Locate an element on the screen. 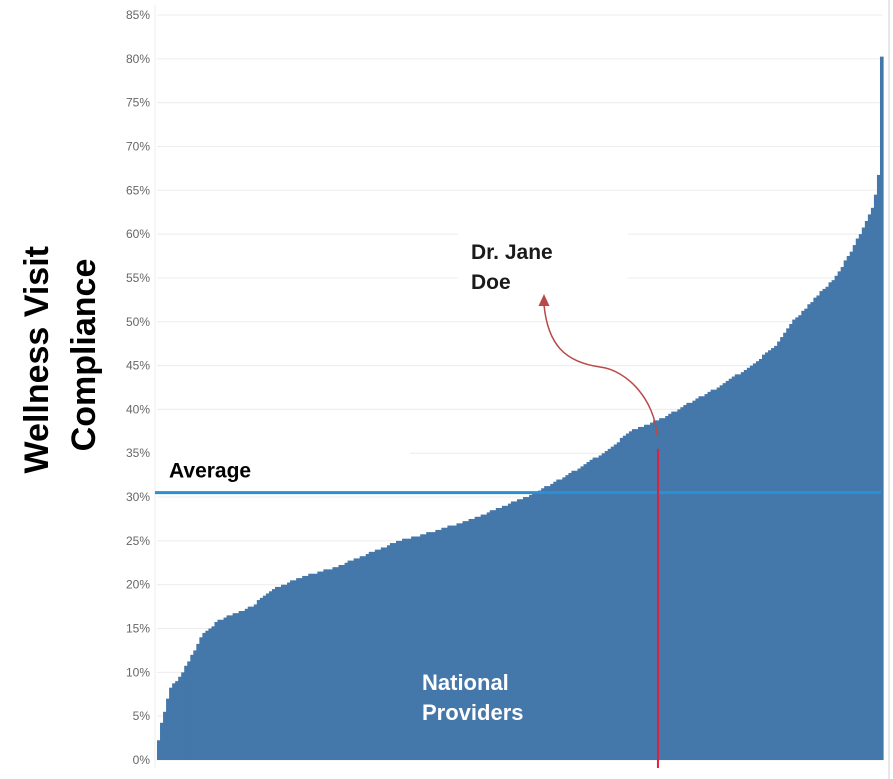 The image size is (893, 779). y-tick-label: 20% is located at coordinates (138, 585).